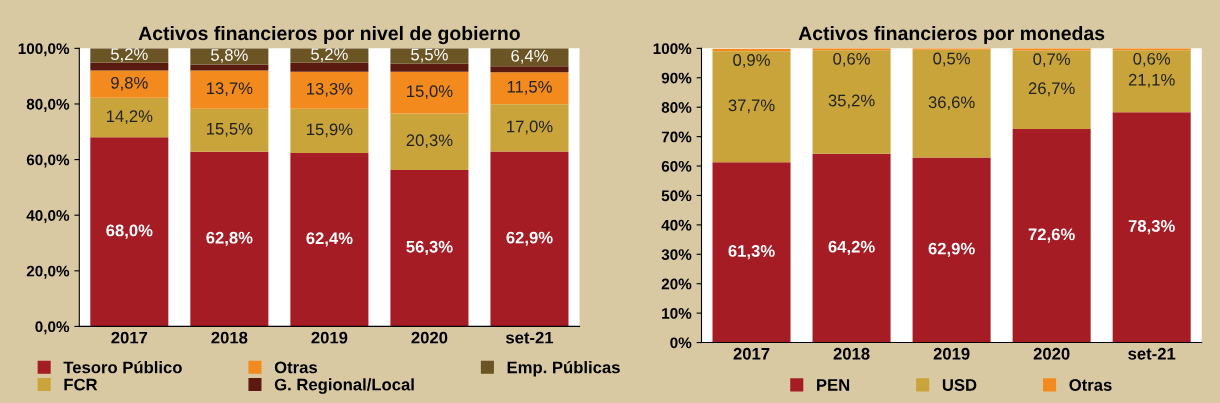  I want to click on y-tick-label: 20%, so click(676, 284).